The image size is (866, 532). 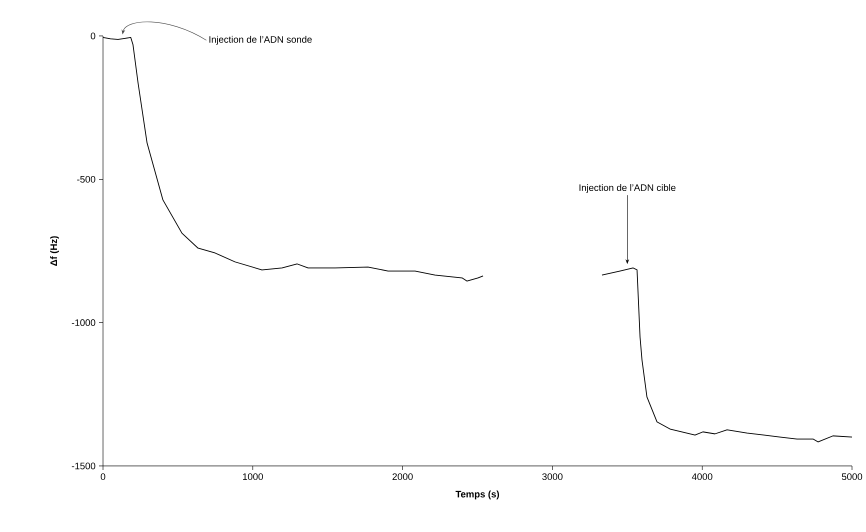 I want to click on annotation: Injection de l’ADN sonde, so click(x=260, y=40).